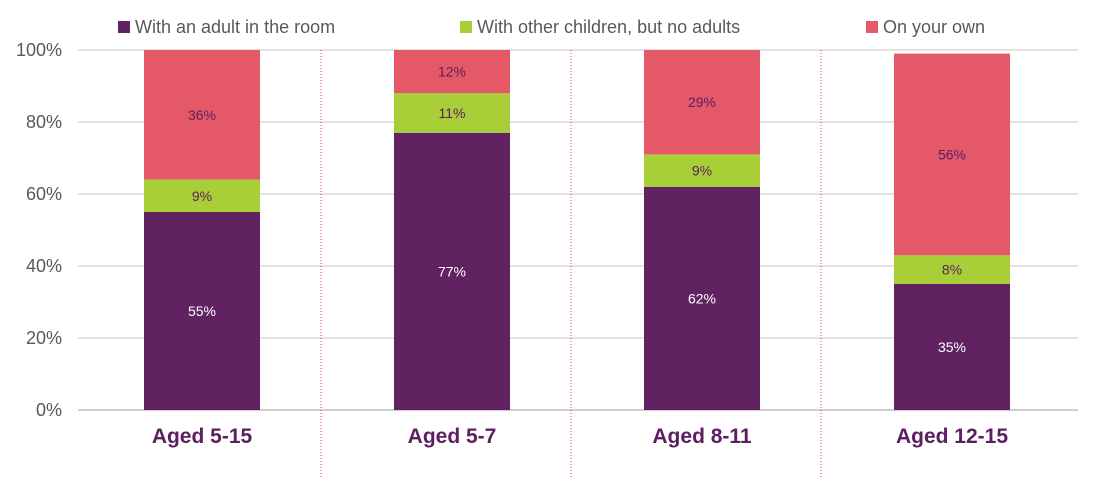  Describe the element at coordinates (39, 50) in the screenshot. I see `y-tick-label: 100%` at that location.